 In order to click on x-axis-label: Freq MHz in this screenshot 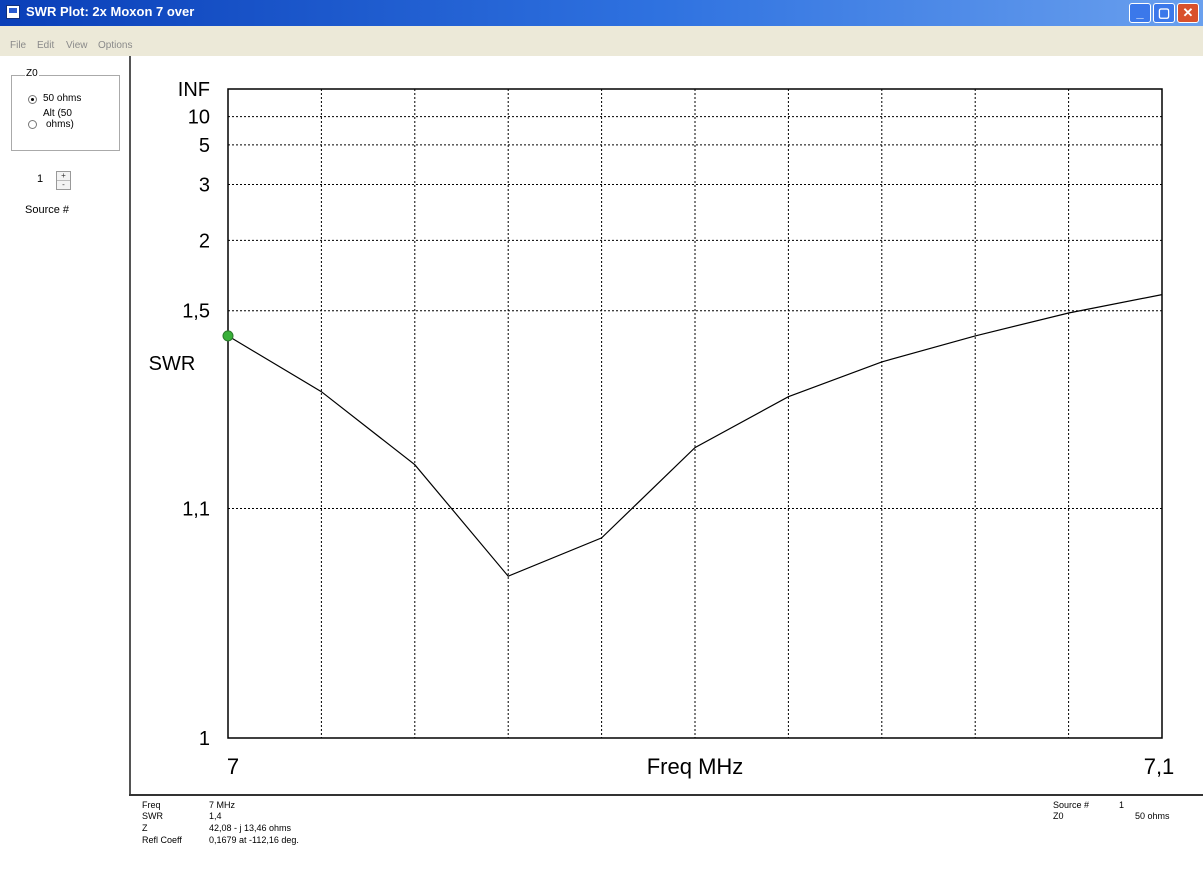, I will do `click(695, 766)`.